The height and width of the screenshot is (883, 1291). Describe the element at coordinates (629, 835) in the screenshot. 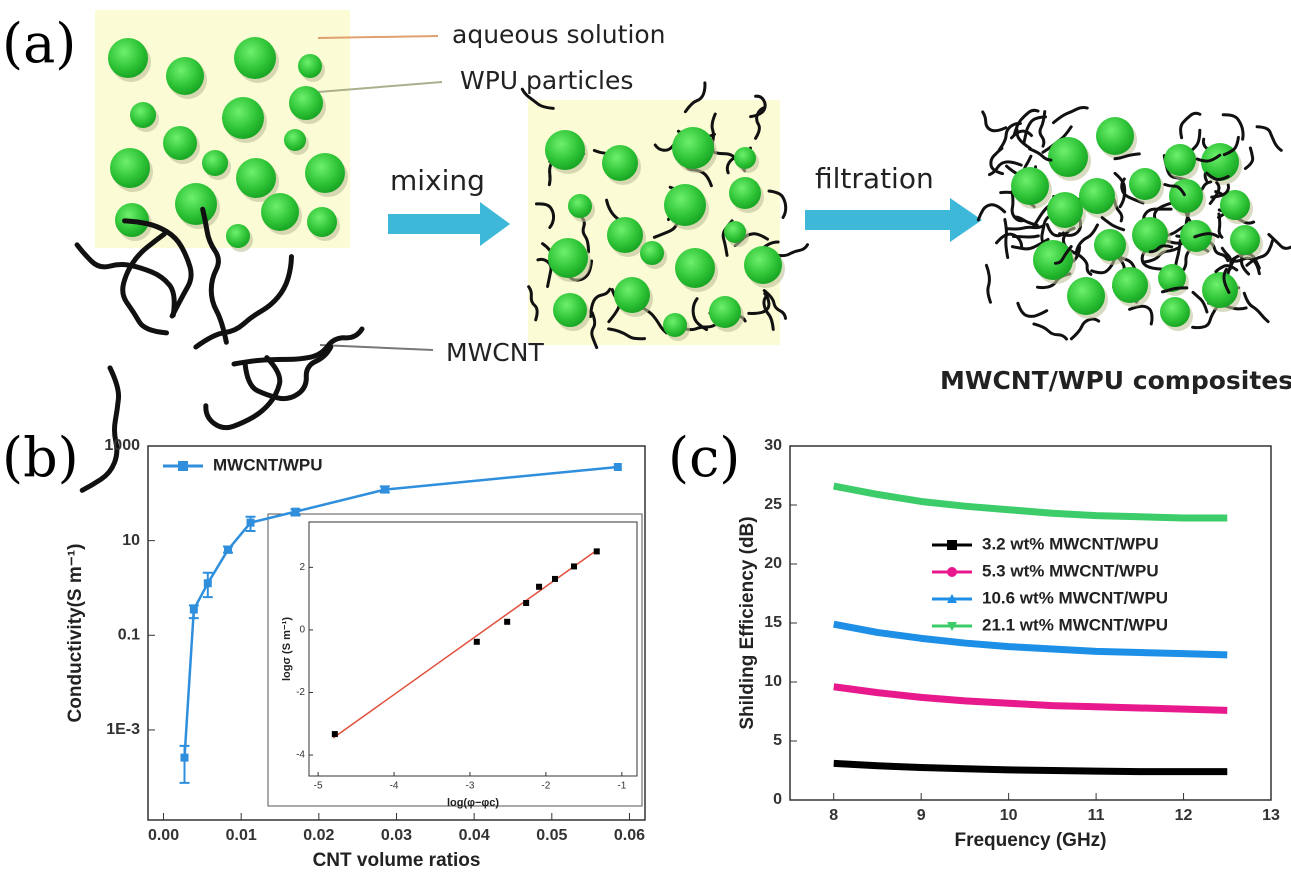

I see `x-tick-label: 0.06` at that location.